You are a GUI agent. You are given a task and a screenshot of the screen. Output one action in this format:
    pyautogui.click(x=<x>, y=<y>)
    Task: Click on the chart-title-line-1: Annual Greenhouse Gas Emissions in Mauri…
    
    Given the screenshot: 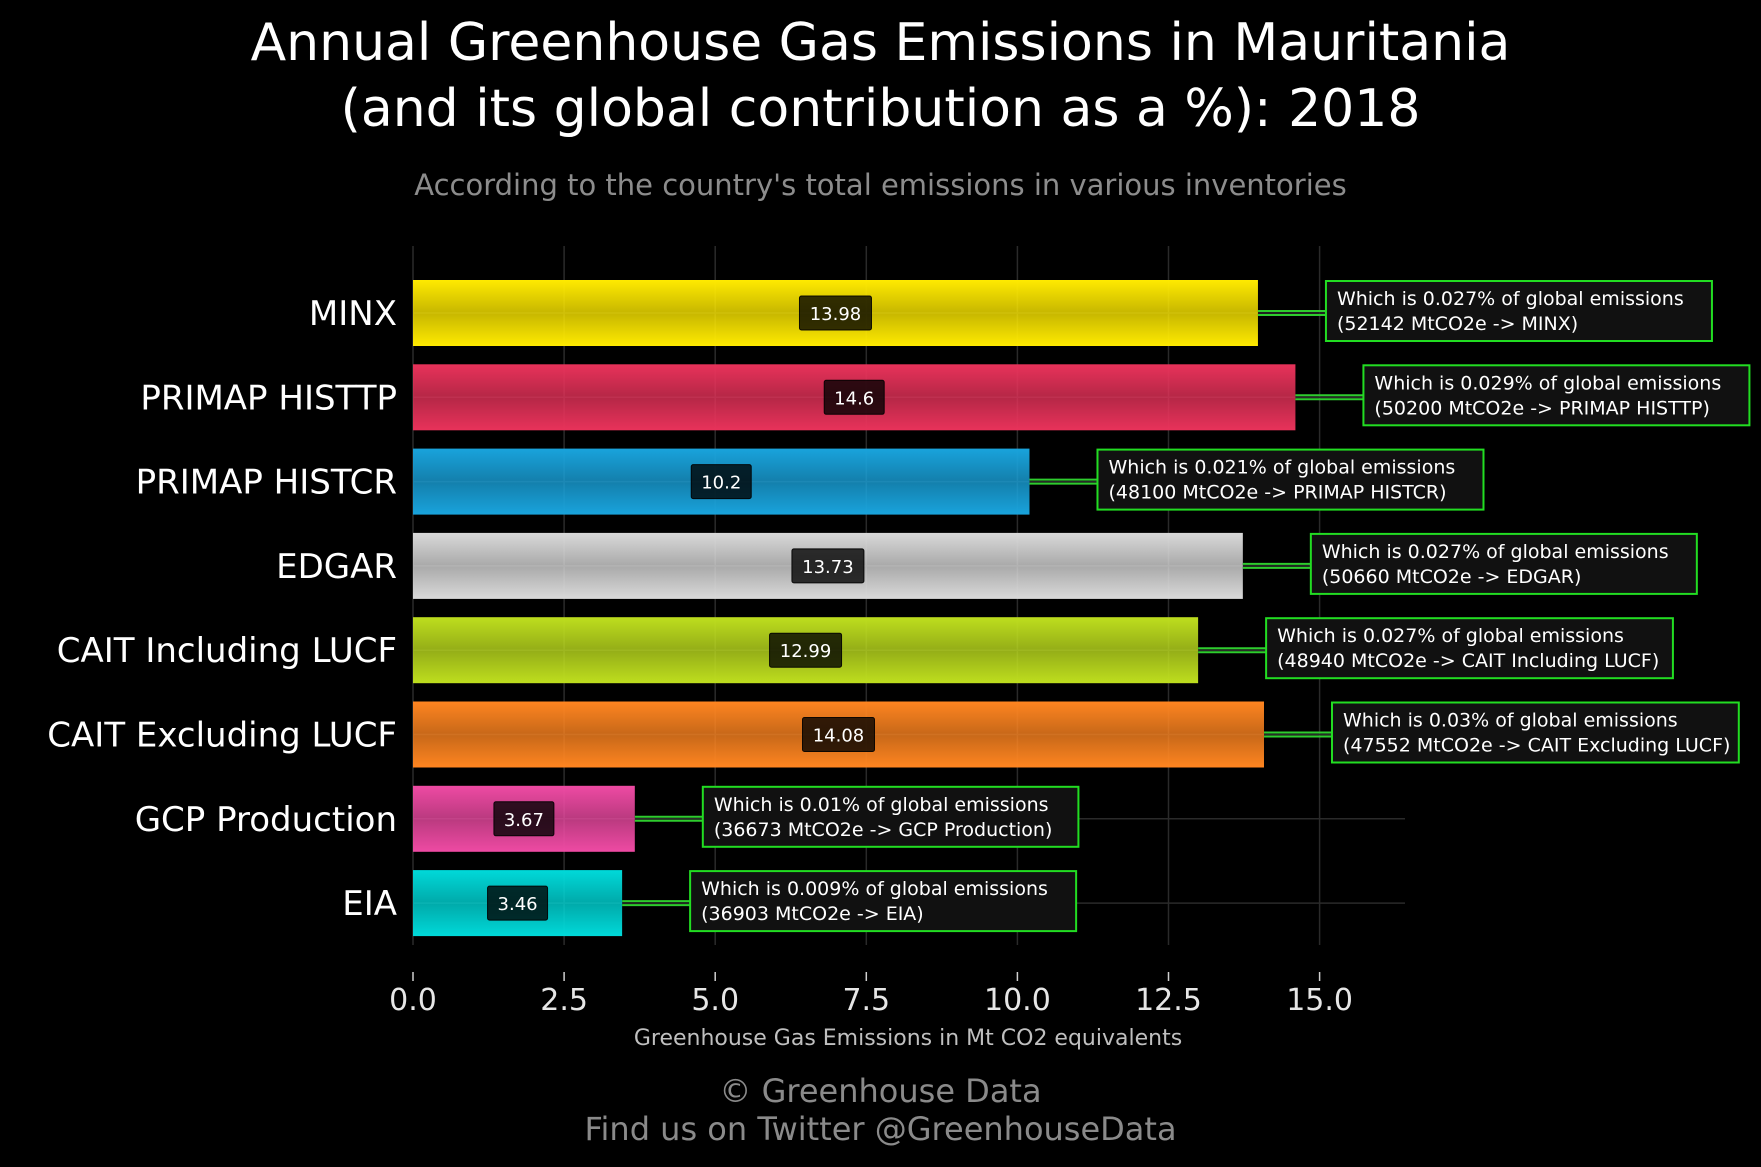 What is the action you would take?
    pyautogui.click(x=880, y=43)
    